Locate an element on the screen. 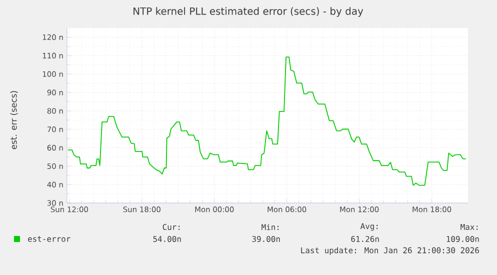 The image size is (497, 275). chart-title: NTP kernel PLL estimated error (secs) - by day is located at coordinates (249, 12).